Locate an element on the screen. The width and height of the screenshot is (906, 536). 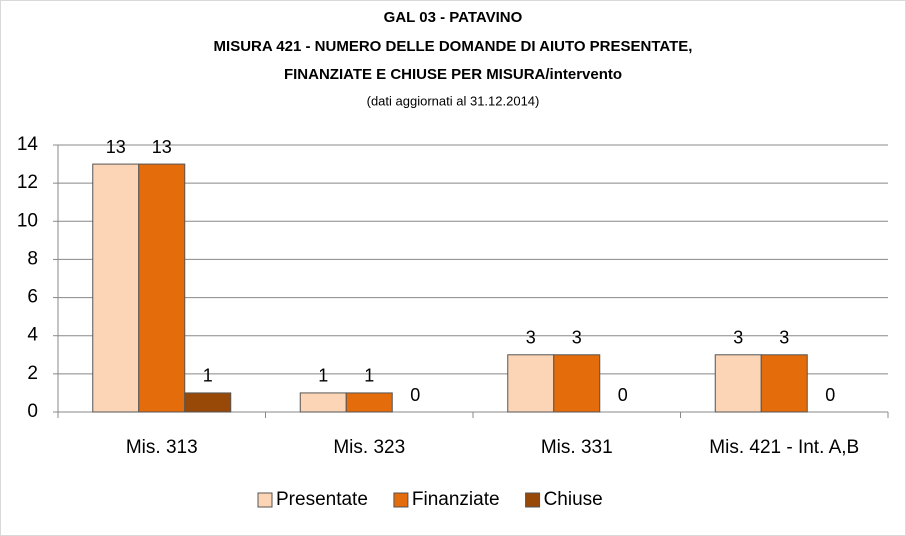
y-tick-label: 2 is located at coordinates (32, 373).